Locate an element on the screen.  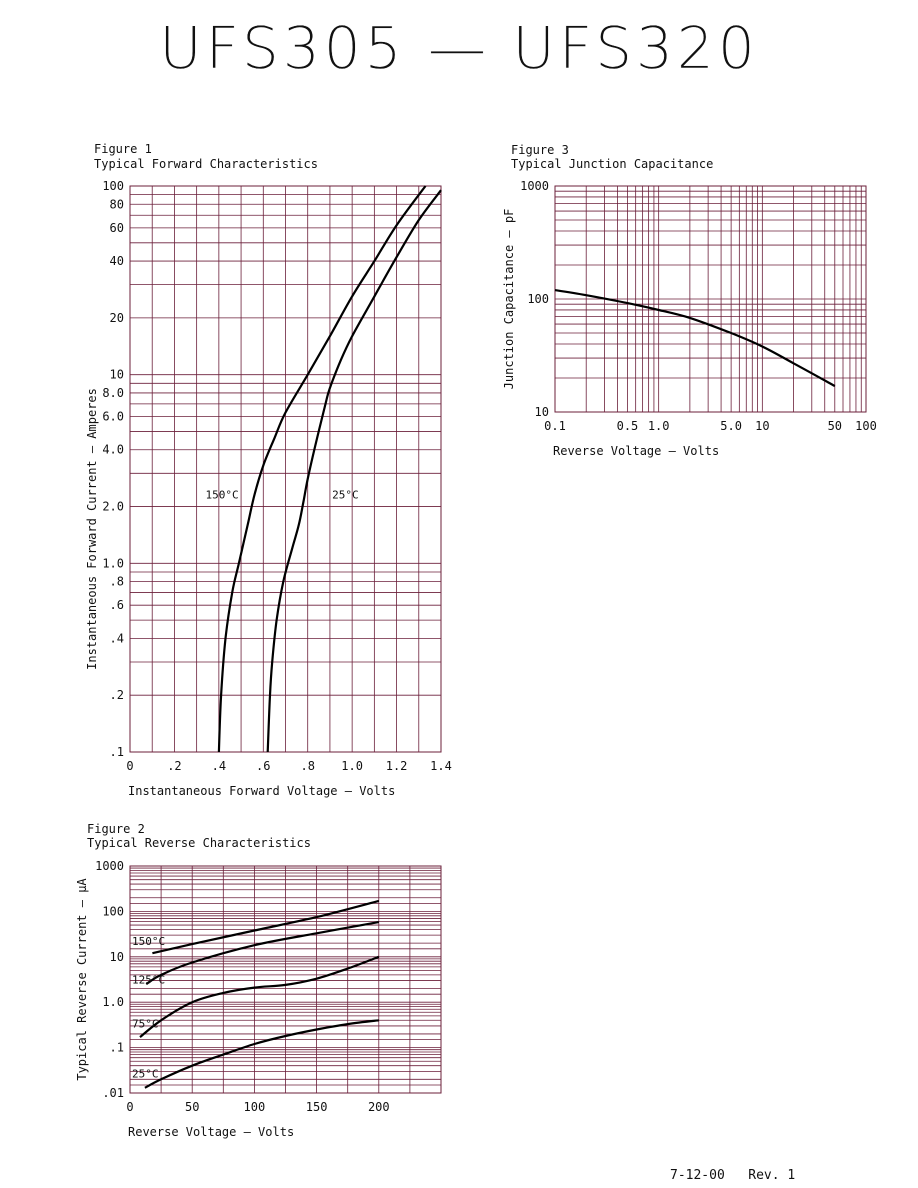
figure-2-x-axis-title: Reverse Voltage — Volts is located at coordinates (211, 1132).